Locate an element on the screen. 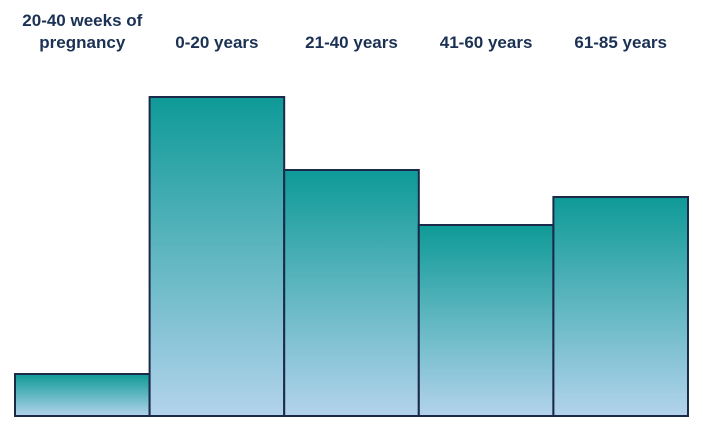 Image resolution: width=703 pixels, height=431 pixels. category-label: 21-40 years is located at coordinates (351, 42).